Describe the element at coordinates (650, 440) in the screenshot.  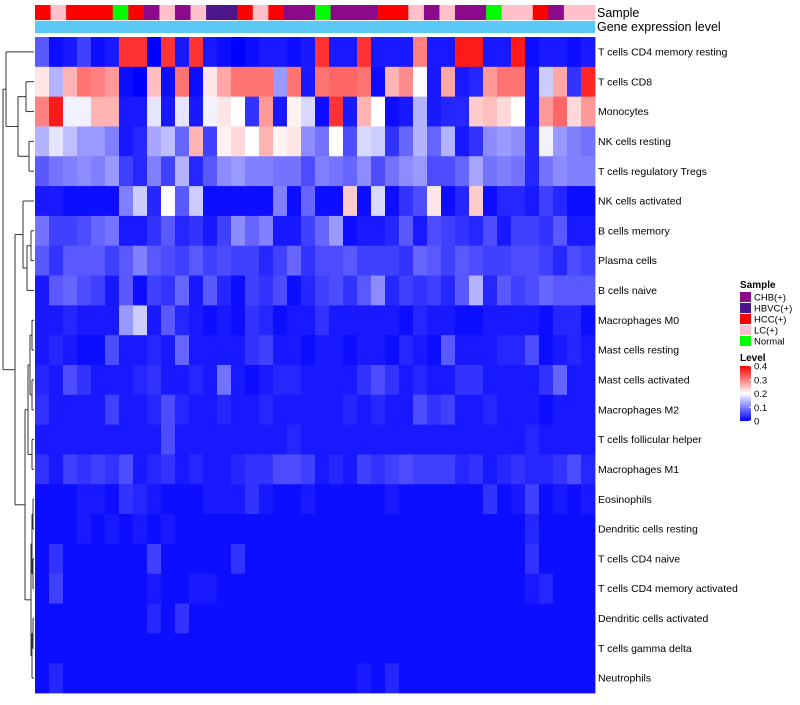
I see `row-label: T cells follicular helper` at that location.